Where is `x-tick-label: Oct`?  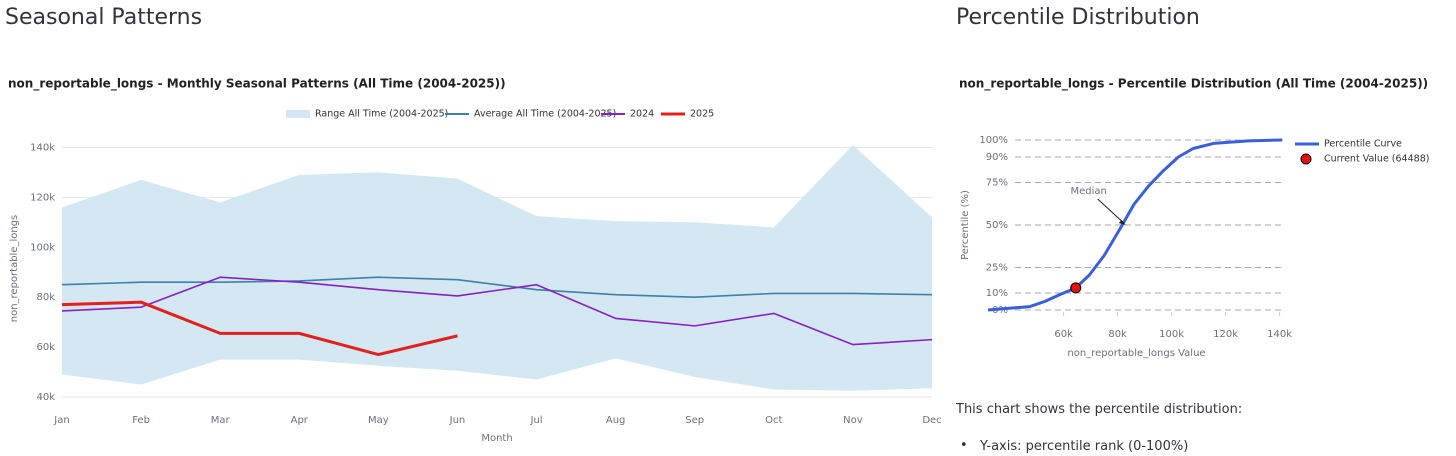 x-tick-label: Oct is located at coordinates (773, 420).